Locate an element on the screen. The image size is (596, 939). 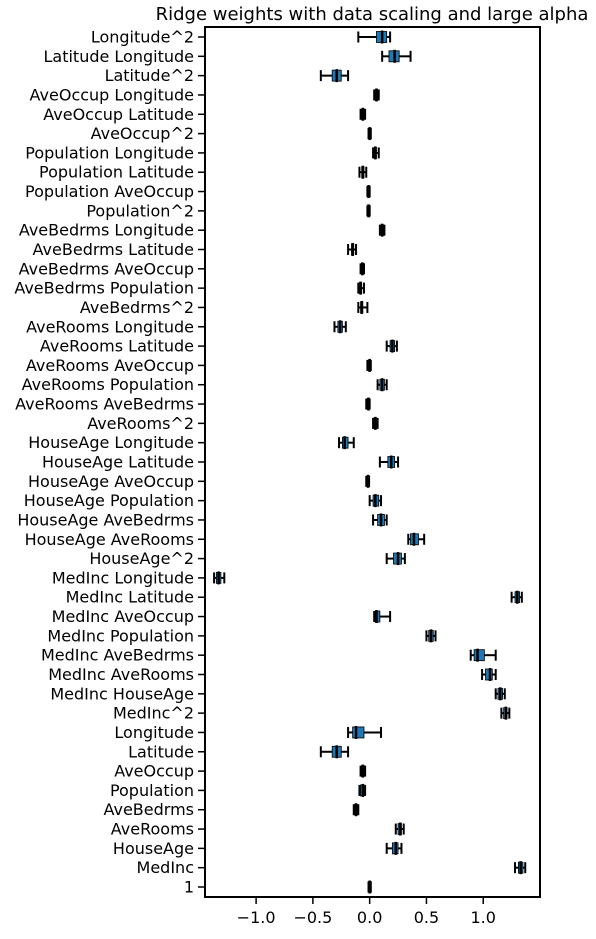
y-tick-label: HouseAge AveBedrms is located at coordinates (105, 519).